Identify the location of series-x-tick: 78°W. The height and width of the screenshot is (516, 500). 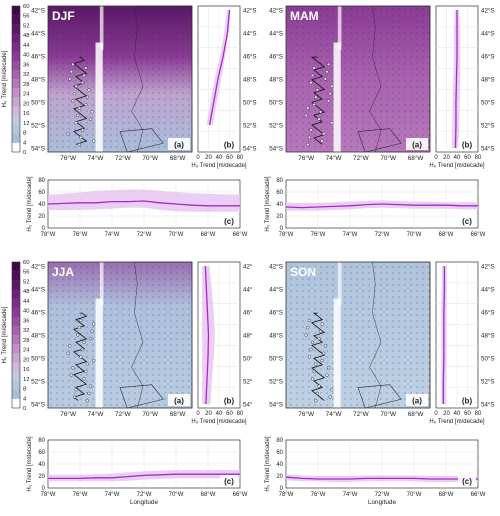
(48, 235).